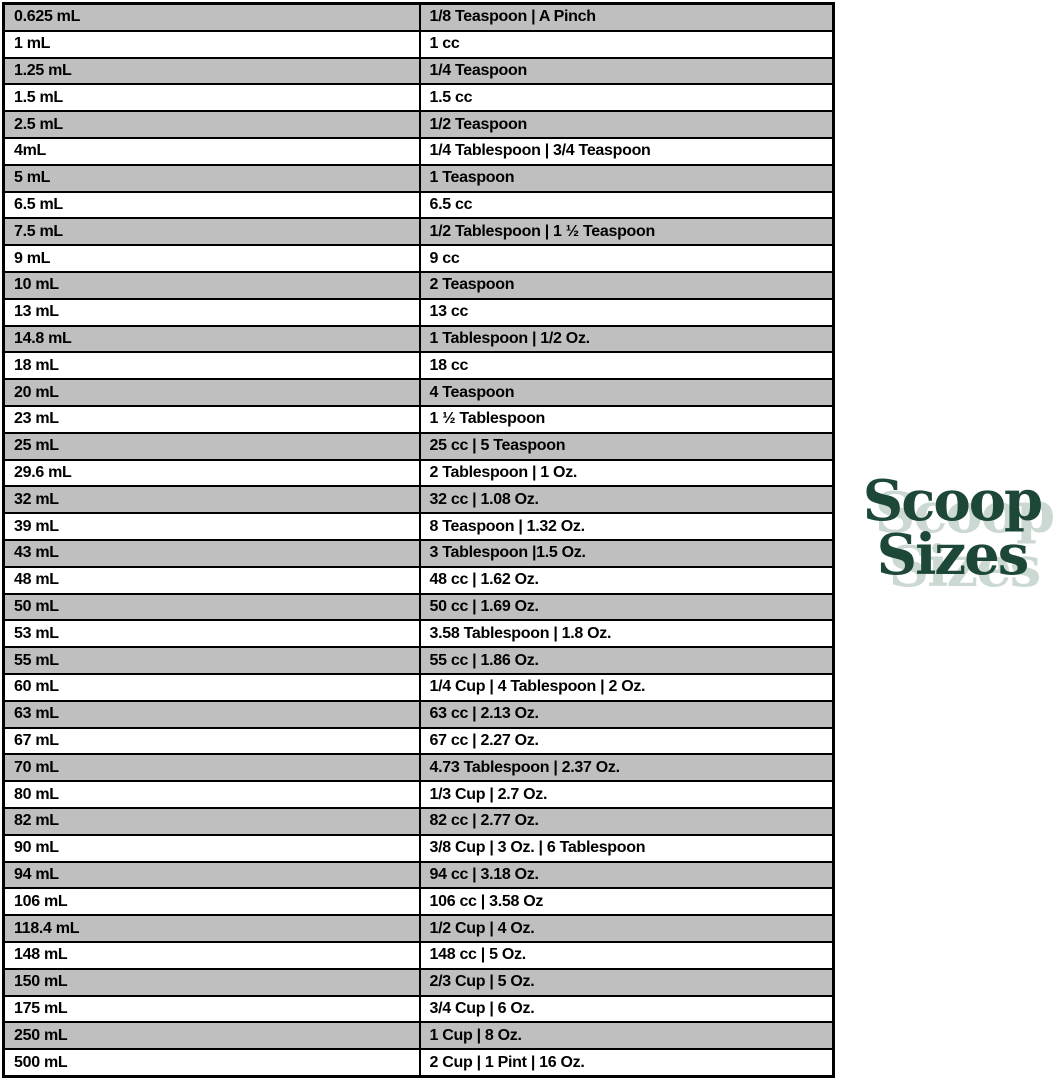 The width and height of the screenshot is (1063, 1080). What do you see at coordinates (211, 982) in the screenshot?
I see `ml-cell: 150 mL` at bounding box center [211, 982].